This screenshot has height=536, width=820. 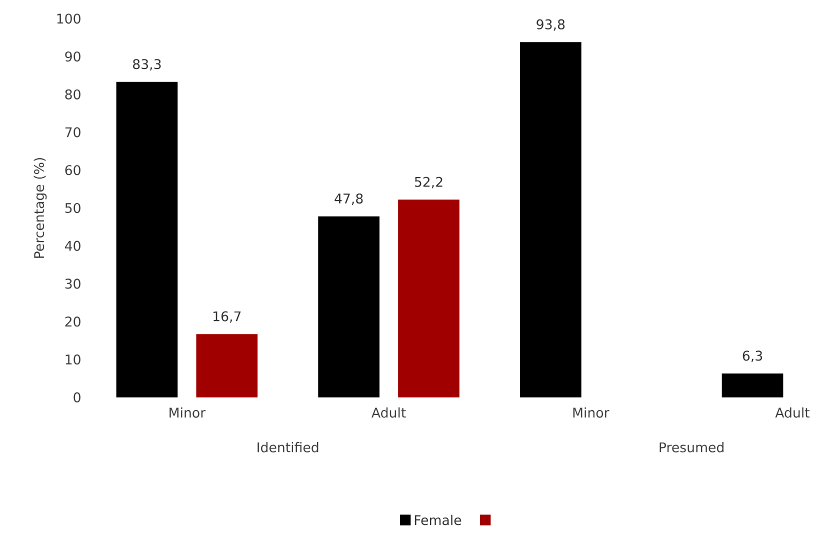 What do you see at coordinates (227, 317) in the screenshot?
I see `data-label: 16,7` at bounding box center [227, 317].